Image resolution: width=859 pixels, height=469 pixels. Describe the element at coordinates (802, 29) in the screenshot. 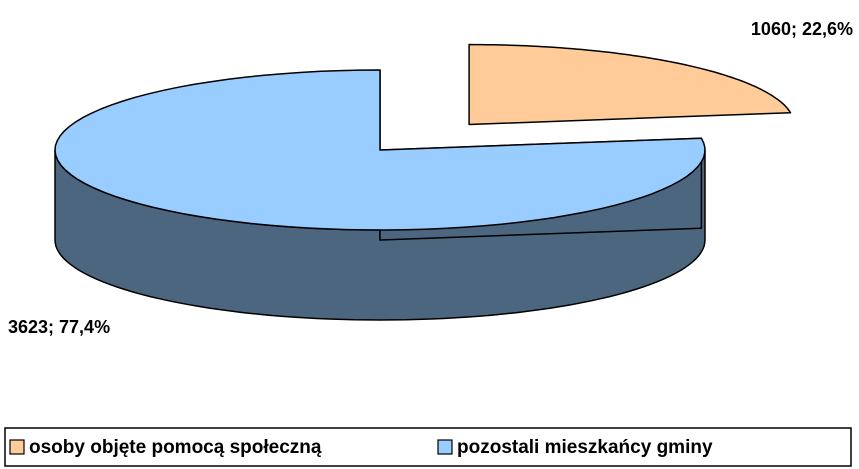

I see `data-label: 1060; 22,6%` at that location.